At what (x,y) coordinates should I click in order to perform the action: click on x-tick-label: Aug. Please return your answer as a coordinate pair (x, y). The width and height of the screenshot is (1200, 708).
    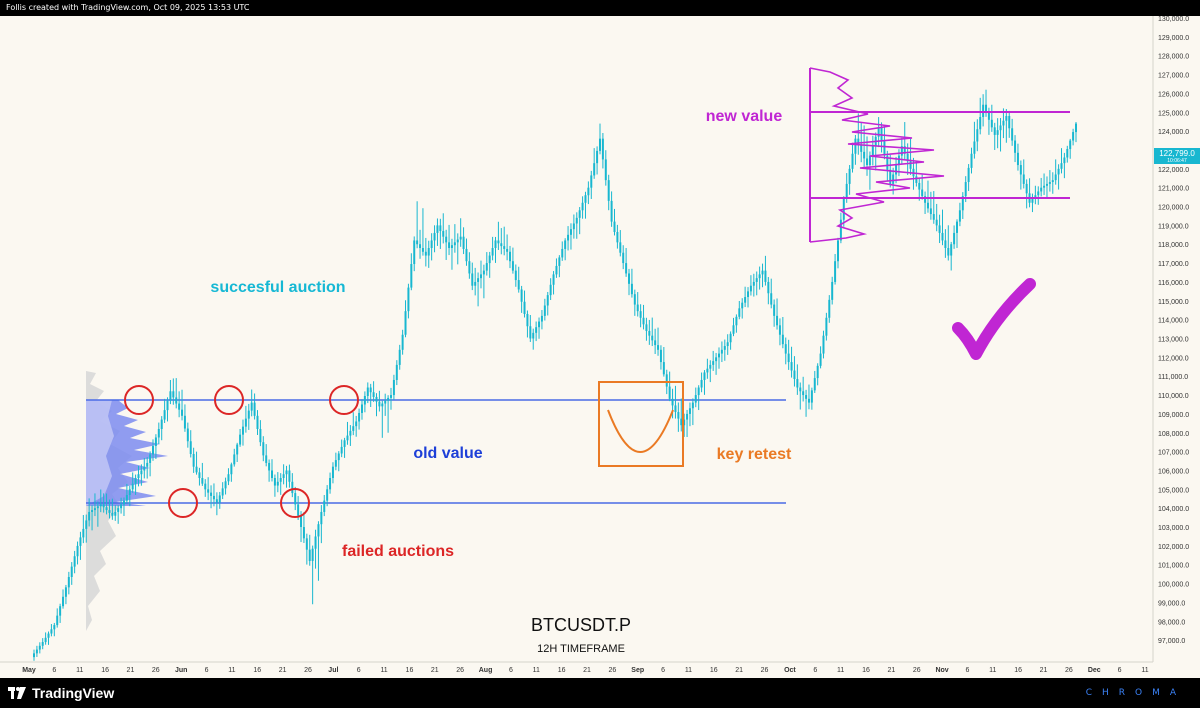
    Looking at the image, I should click on (486, 670).